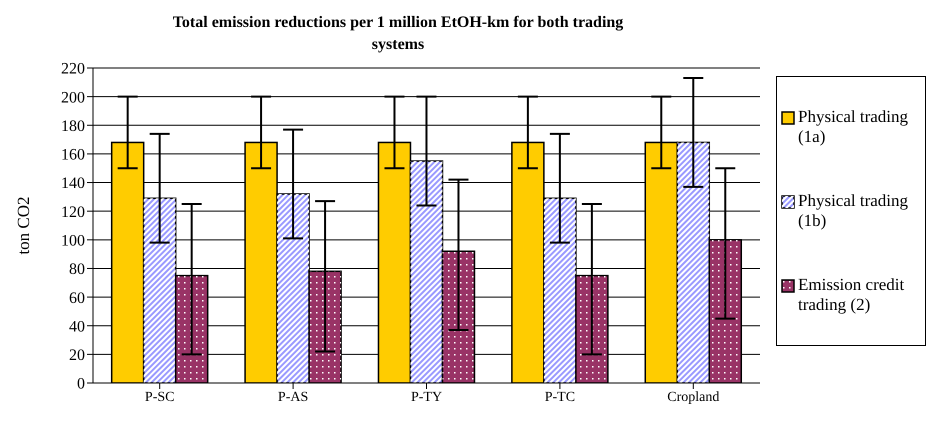  I want to click on legend-label: Emission credit trading (2), so click(852, 295).